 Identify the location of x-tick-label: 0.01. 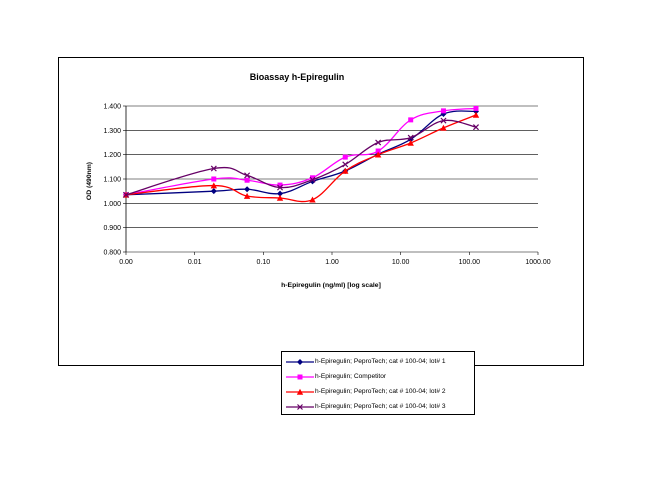
(195, 262).